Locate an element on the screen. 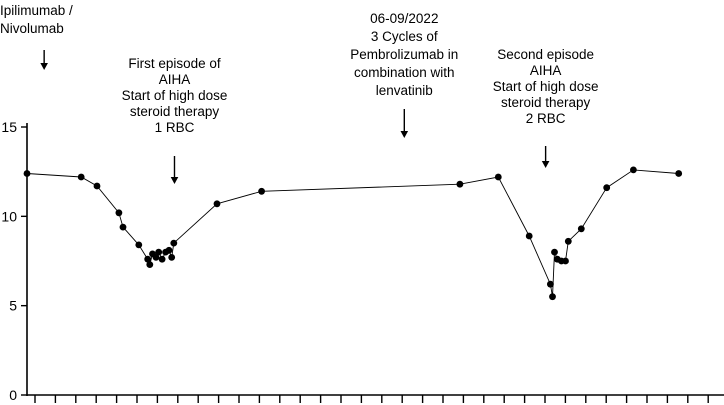  annotation-text-line: combination with is located at coordinates (404, 72).